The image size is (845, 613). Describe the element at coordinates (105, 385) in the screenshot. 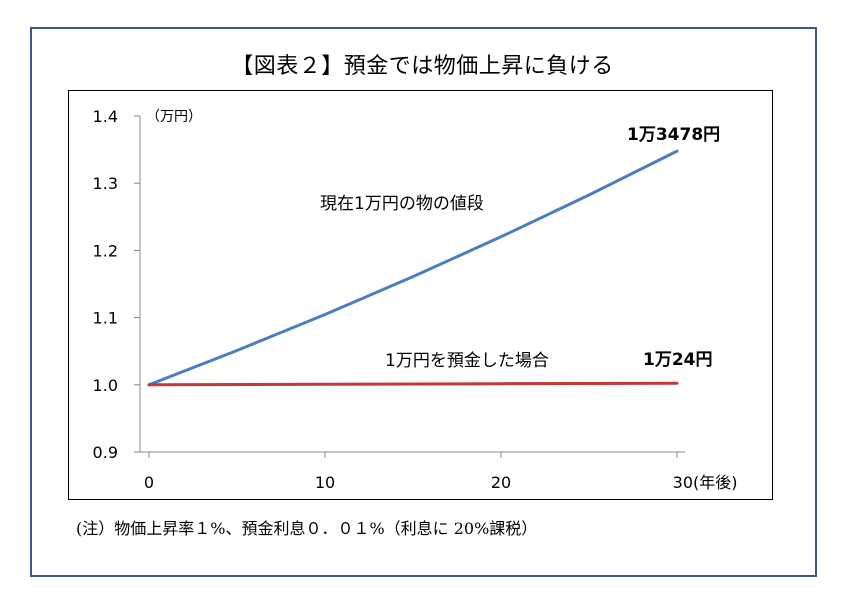

I see `y-tick-label: 1.0` at that location.